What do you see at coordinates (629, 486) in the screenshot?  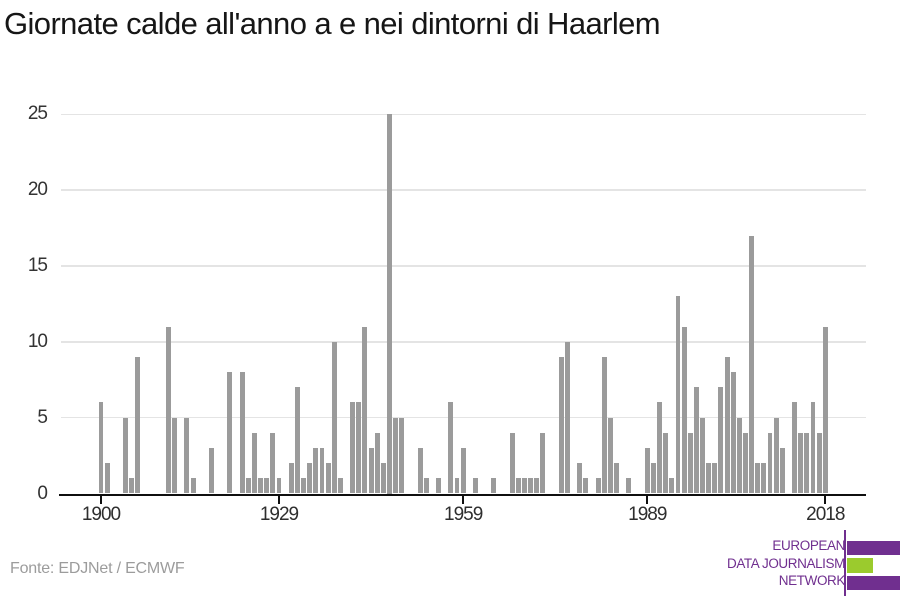 I see `bar-1986` at bounding box center [629, 486].